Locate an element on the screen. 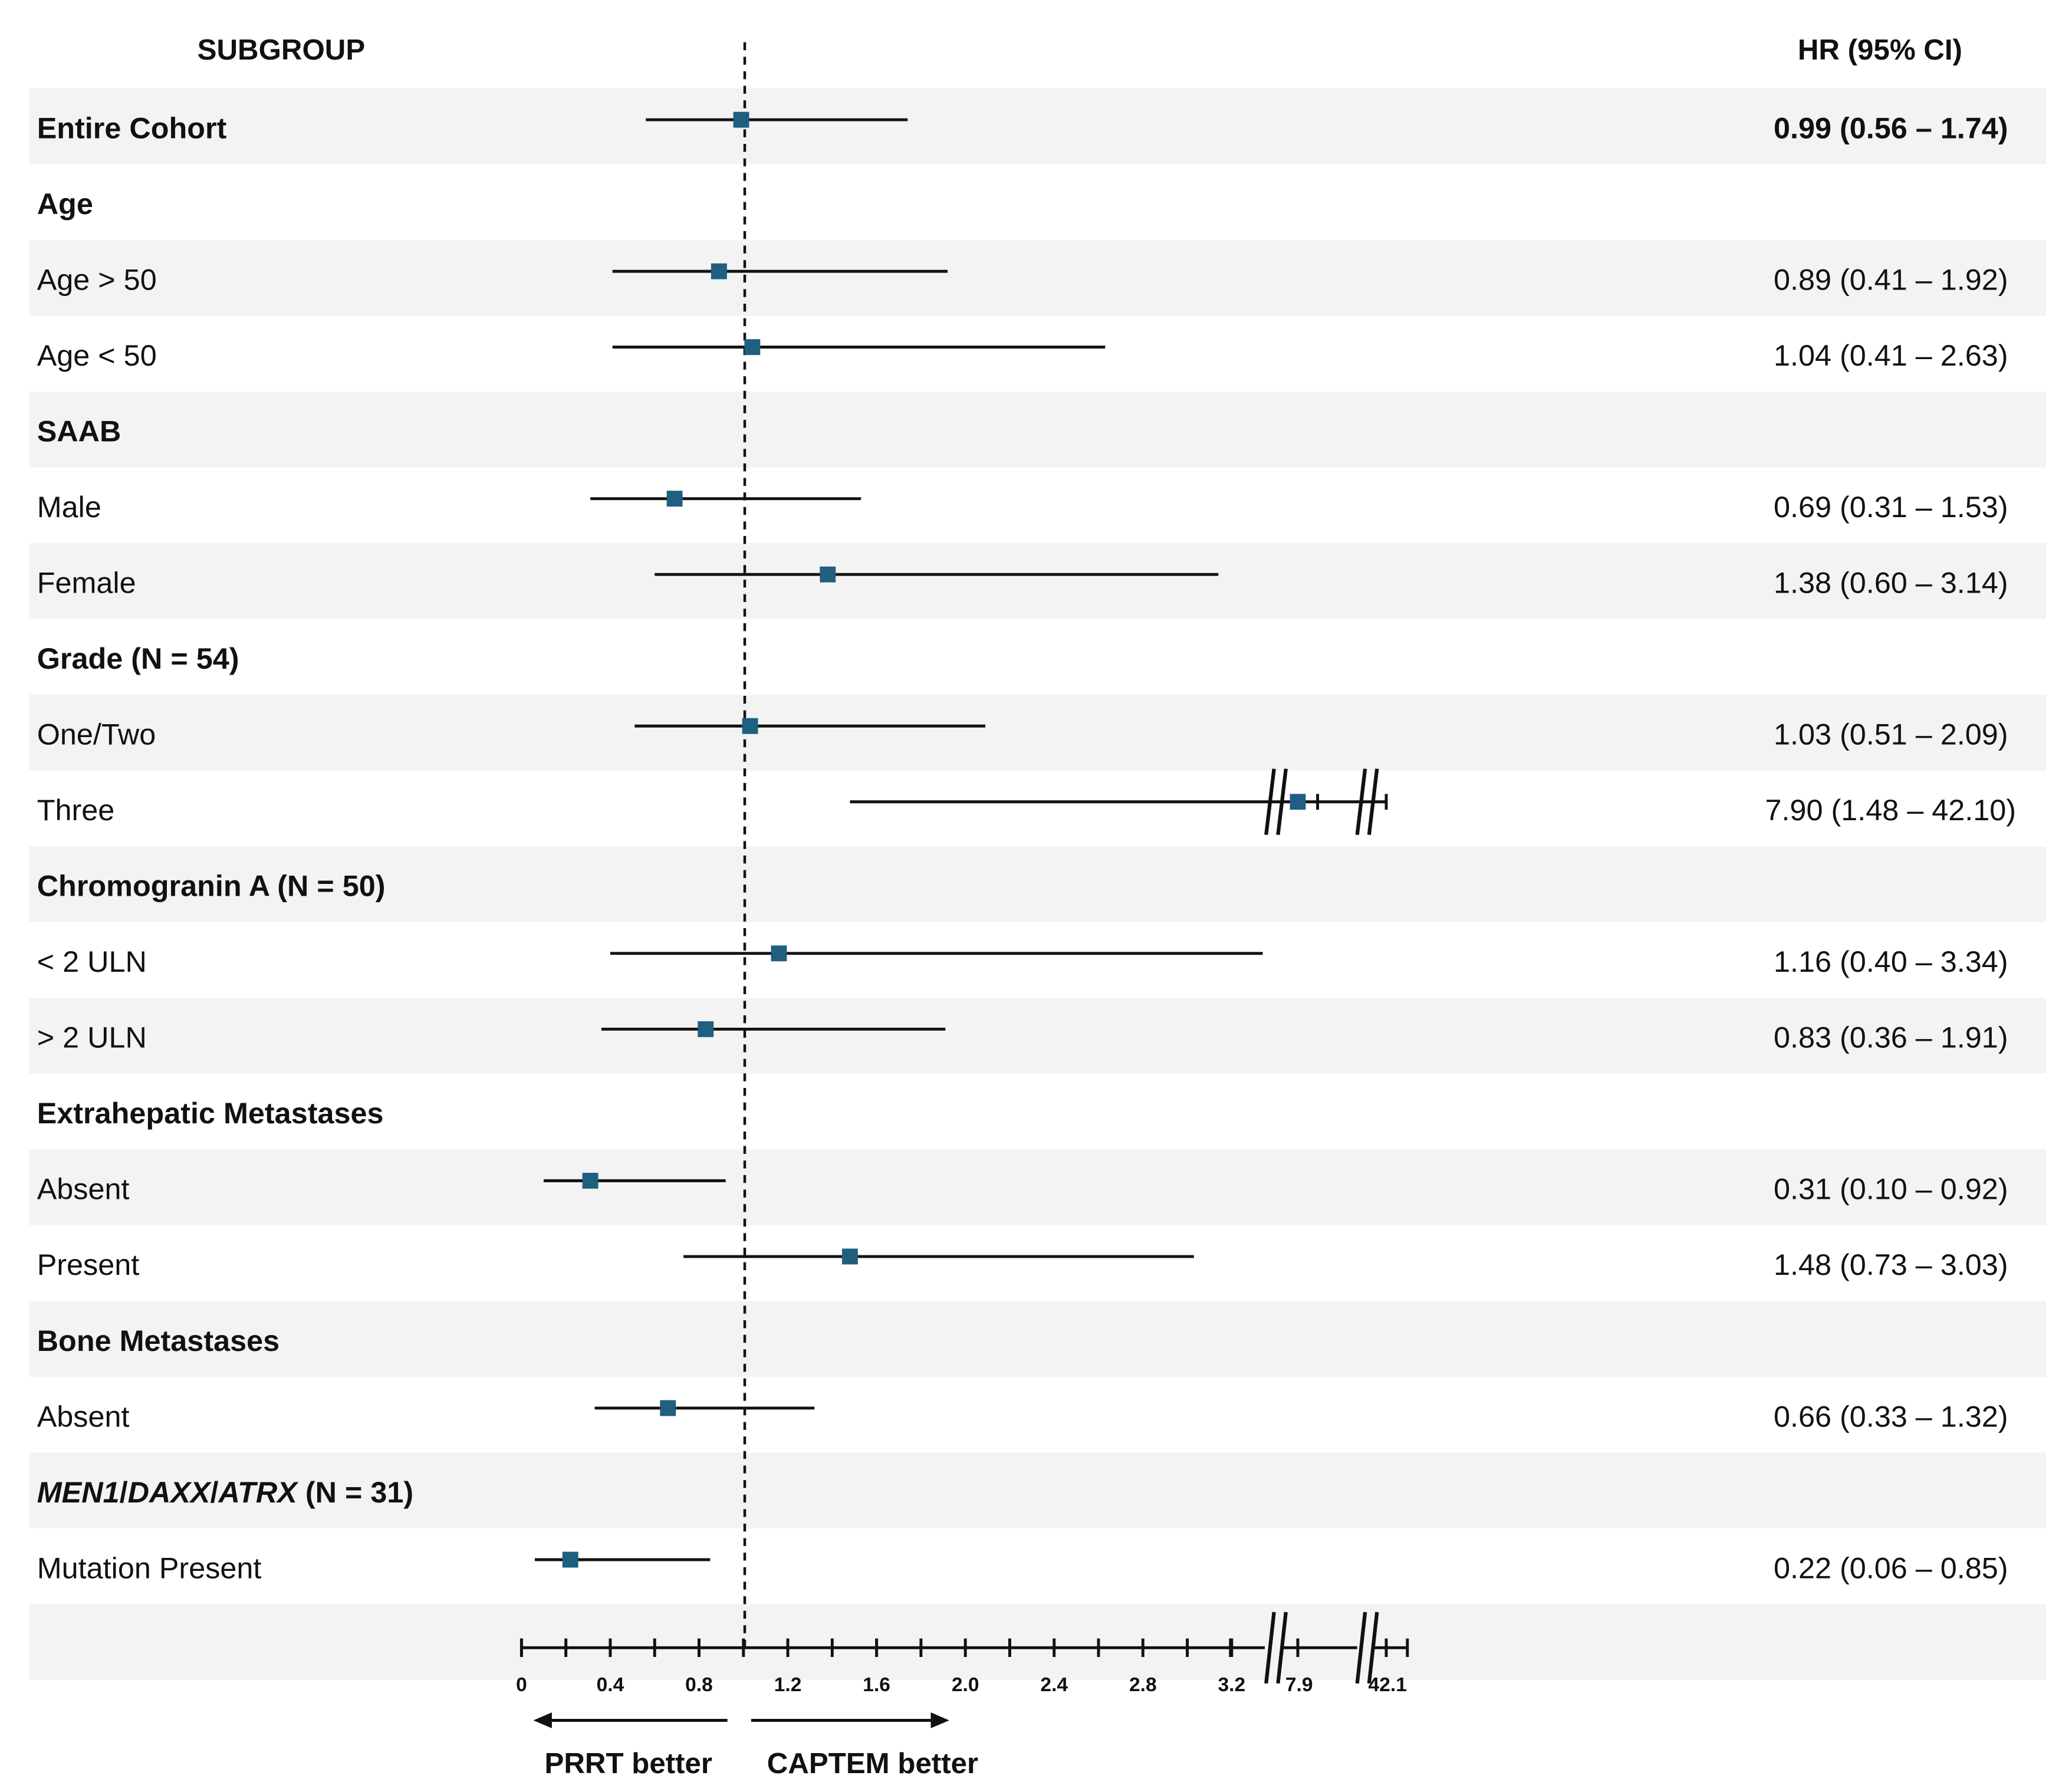 The height and width of the screenshot is (1792, 2049). x-tick-label: 1.2 is located at coordinates (788, 1685).